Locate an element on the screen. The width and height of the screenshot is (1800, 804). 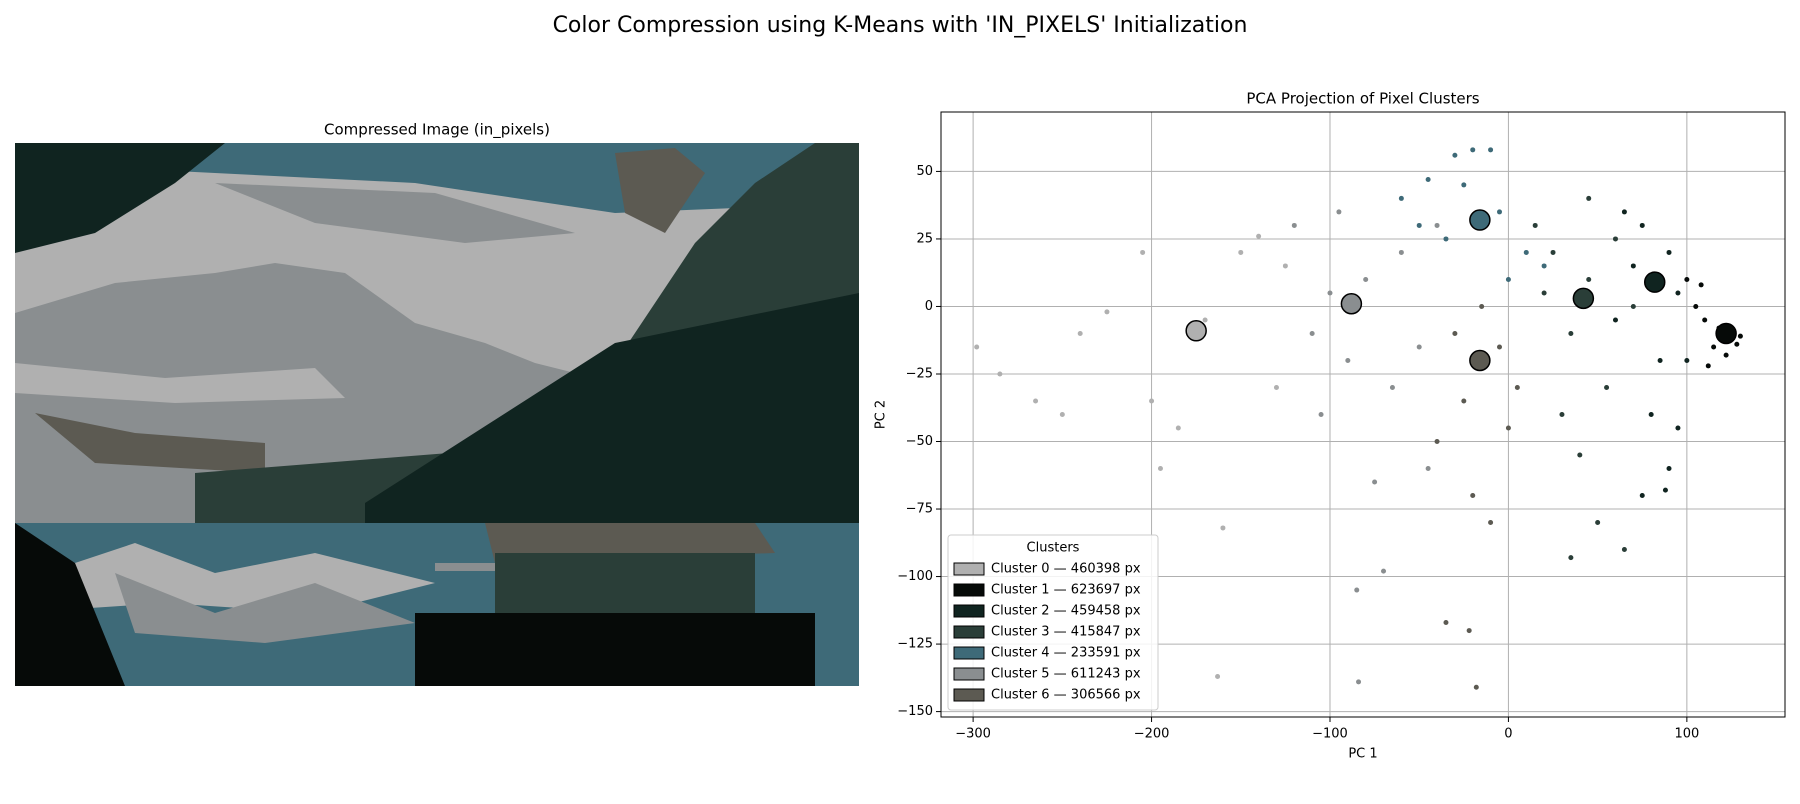
legend-label: Cluster 4 — 233591 px is located at coordinates (1066, 653).